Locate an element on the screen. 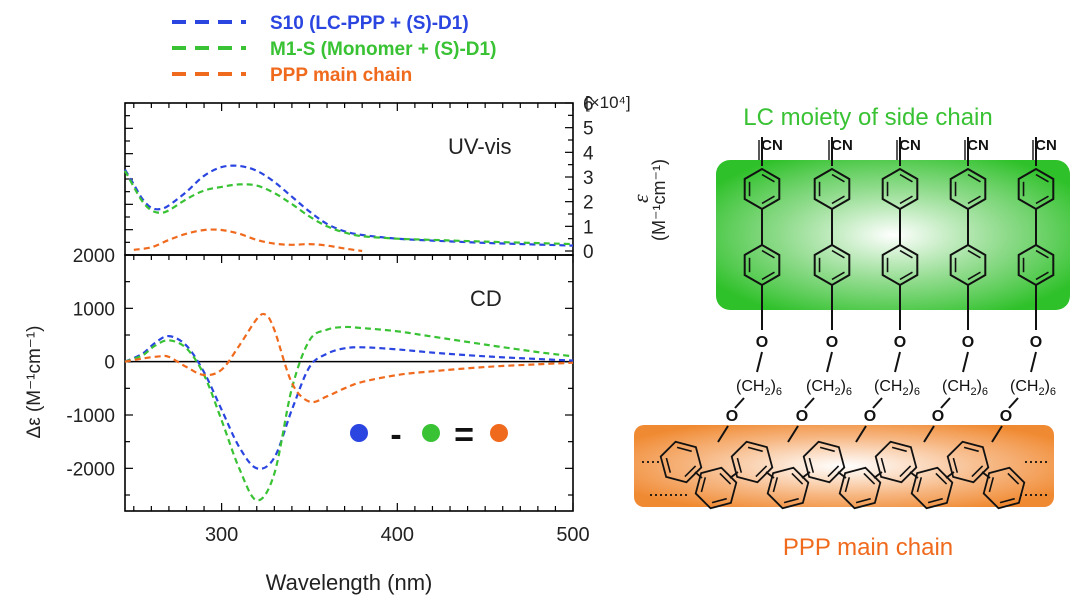 The image size is (1070, 599). x-axis-label: Wavelength (nm) is located at coordinates (349, 582).